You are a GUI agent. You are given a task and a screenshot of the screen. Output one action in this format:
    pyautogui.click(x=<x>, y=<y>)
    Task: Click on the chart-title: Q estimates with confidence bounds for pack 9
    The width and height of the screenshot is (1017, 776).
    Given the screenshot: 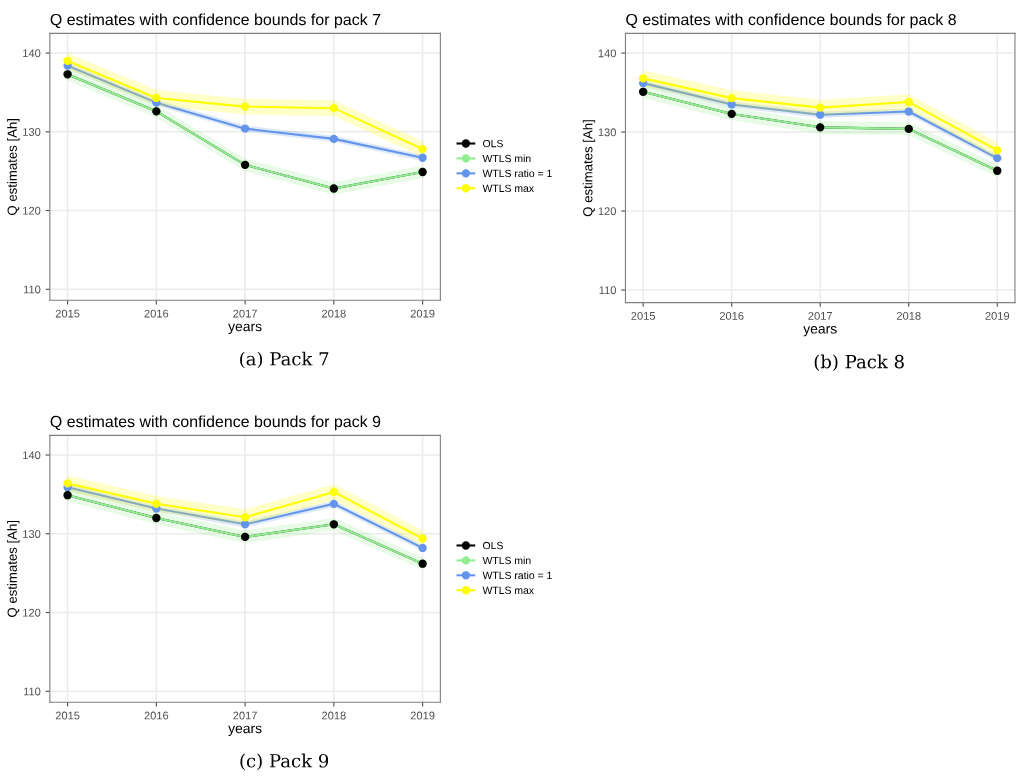 What is the action you would take?
    pyautogui.click(x=215, y=423)
    